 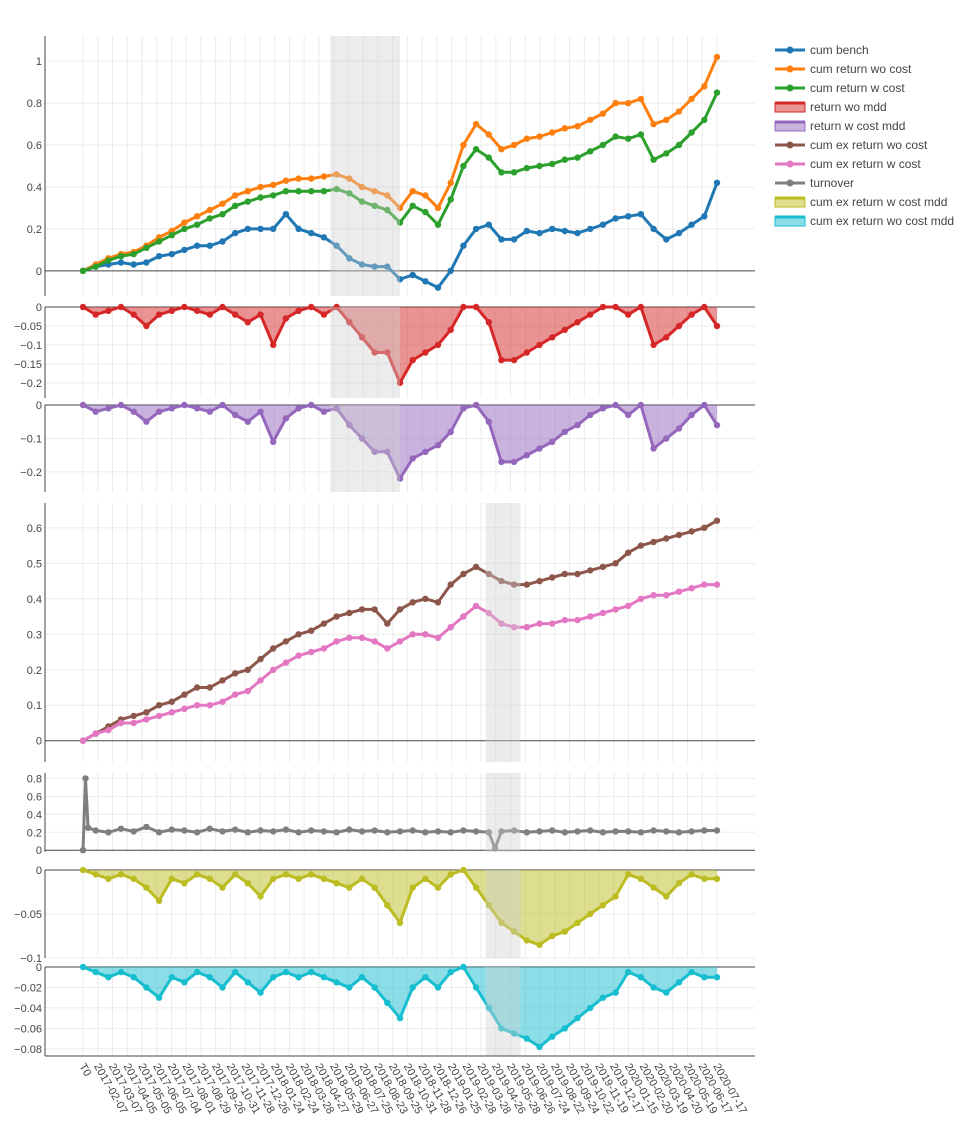 I want to click on area-cum-ex-return-w-cost-mdd, so click(x=400, y=907).